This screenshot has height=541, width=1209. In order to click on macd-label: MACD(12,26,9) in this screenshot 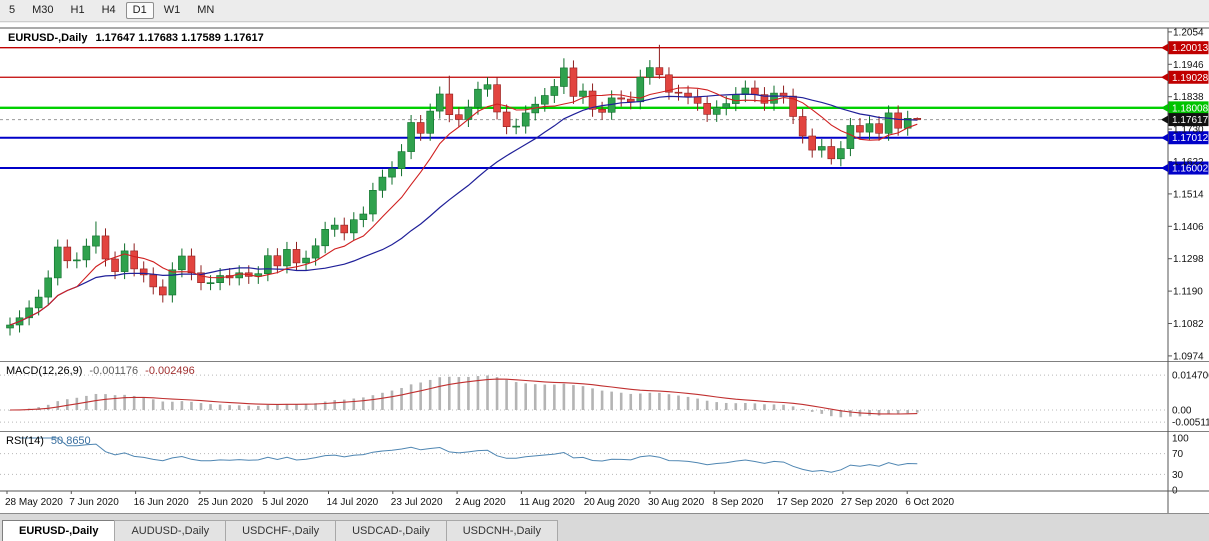, I will do `click(44, 371)`.